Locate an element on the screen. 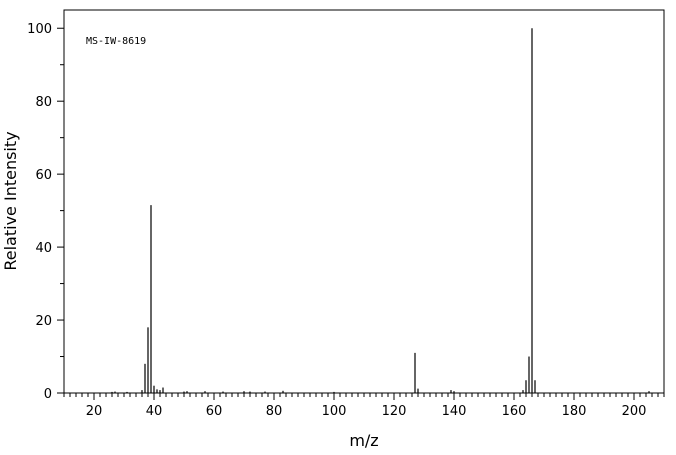 This screenshot has width=676, height=455. y-axis-title: Relative Intensity is located at coordinates (10, 200).